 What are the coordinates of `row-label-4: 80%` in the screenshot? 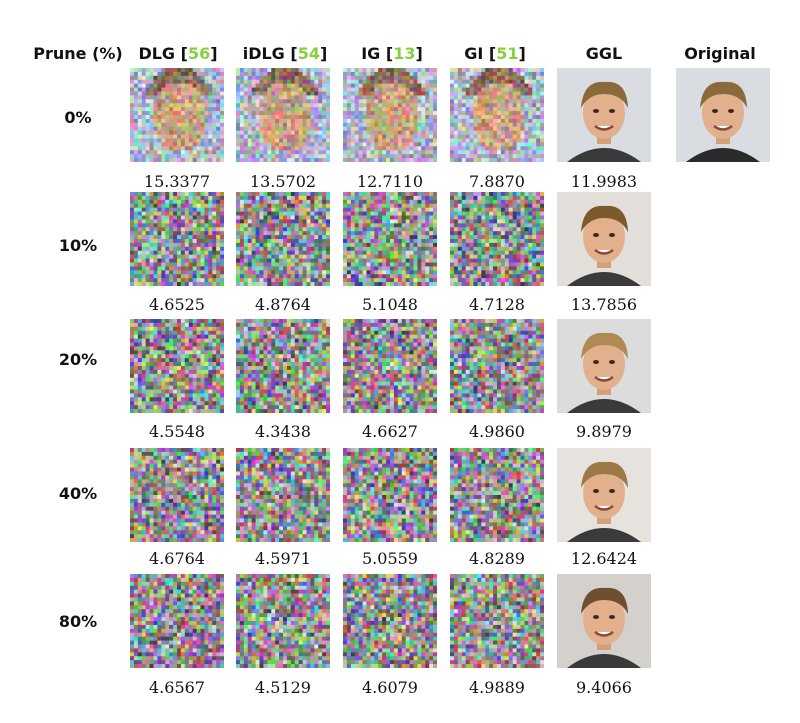 It's located at (78, 621).